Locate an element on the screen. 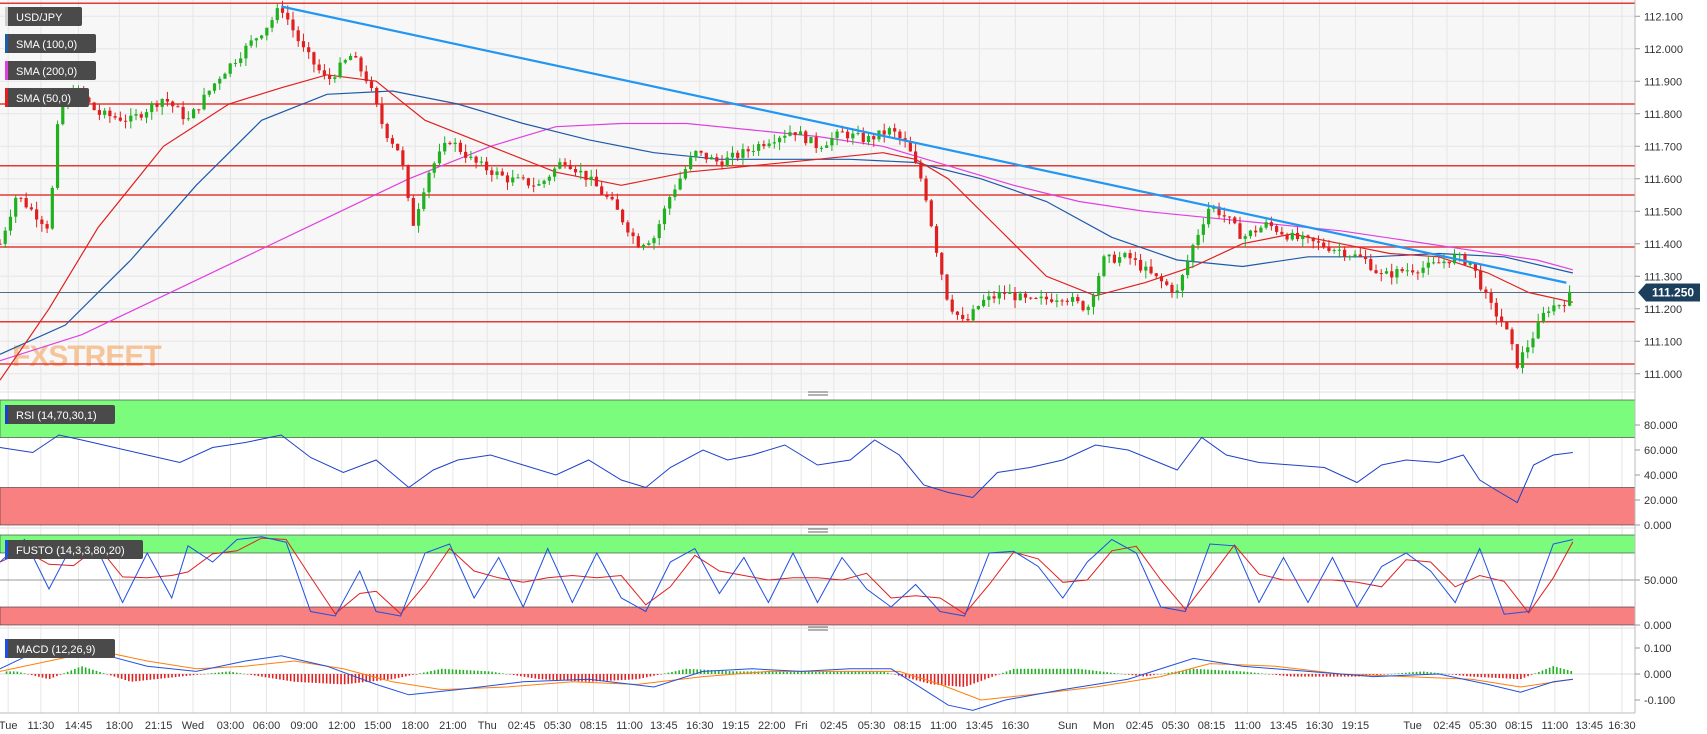 This screenshot has width=1707, height=734. sma50-legend: SMA (50,0) is located at coordinates (47, 97).